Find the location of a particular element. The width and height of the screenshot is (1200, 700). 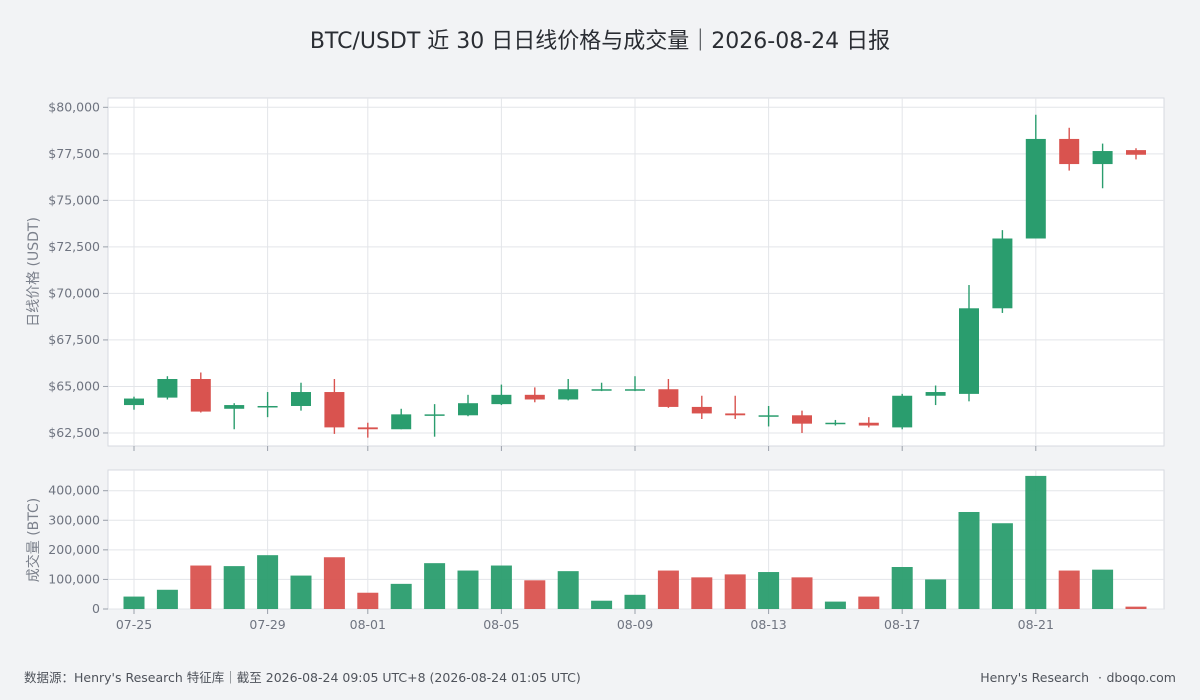

volume-x-axis-ticks: 07-25 07-29 08-01 08-05 08-09 08-13 08-17 08-21 is located at coordinates (585, 620).